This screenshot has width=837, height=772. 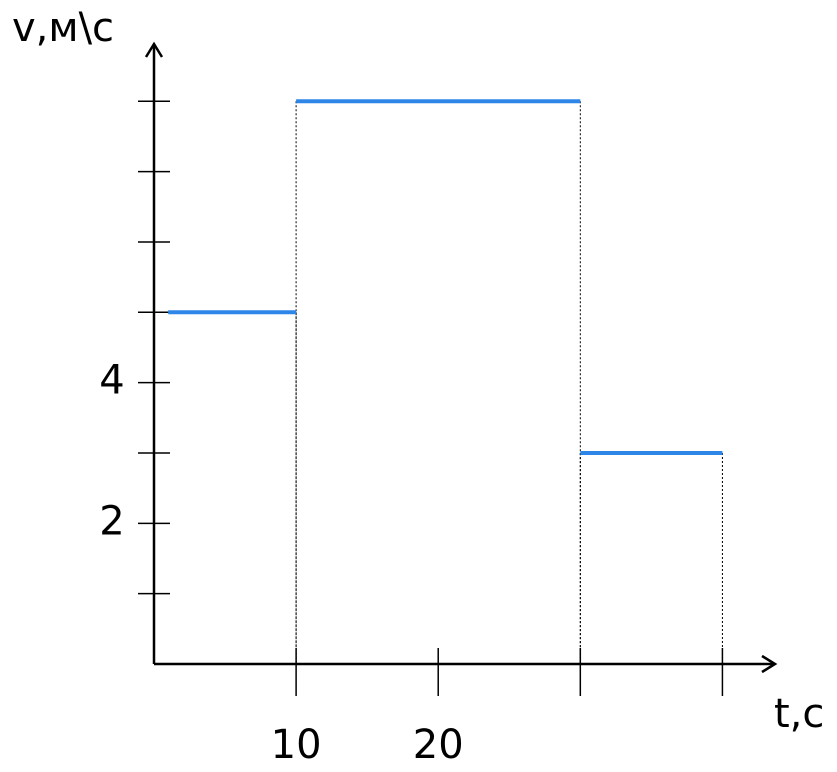 What do you see at coordinates (111, 381) in the screenshot?
I see `y-tick-label: 4` at bounding box center [111, 381].